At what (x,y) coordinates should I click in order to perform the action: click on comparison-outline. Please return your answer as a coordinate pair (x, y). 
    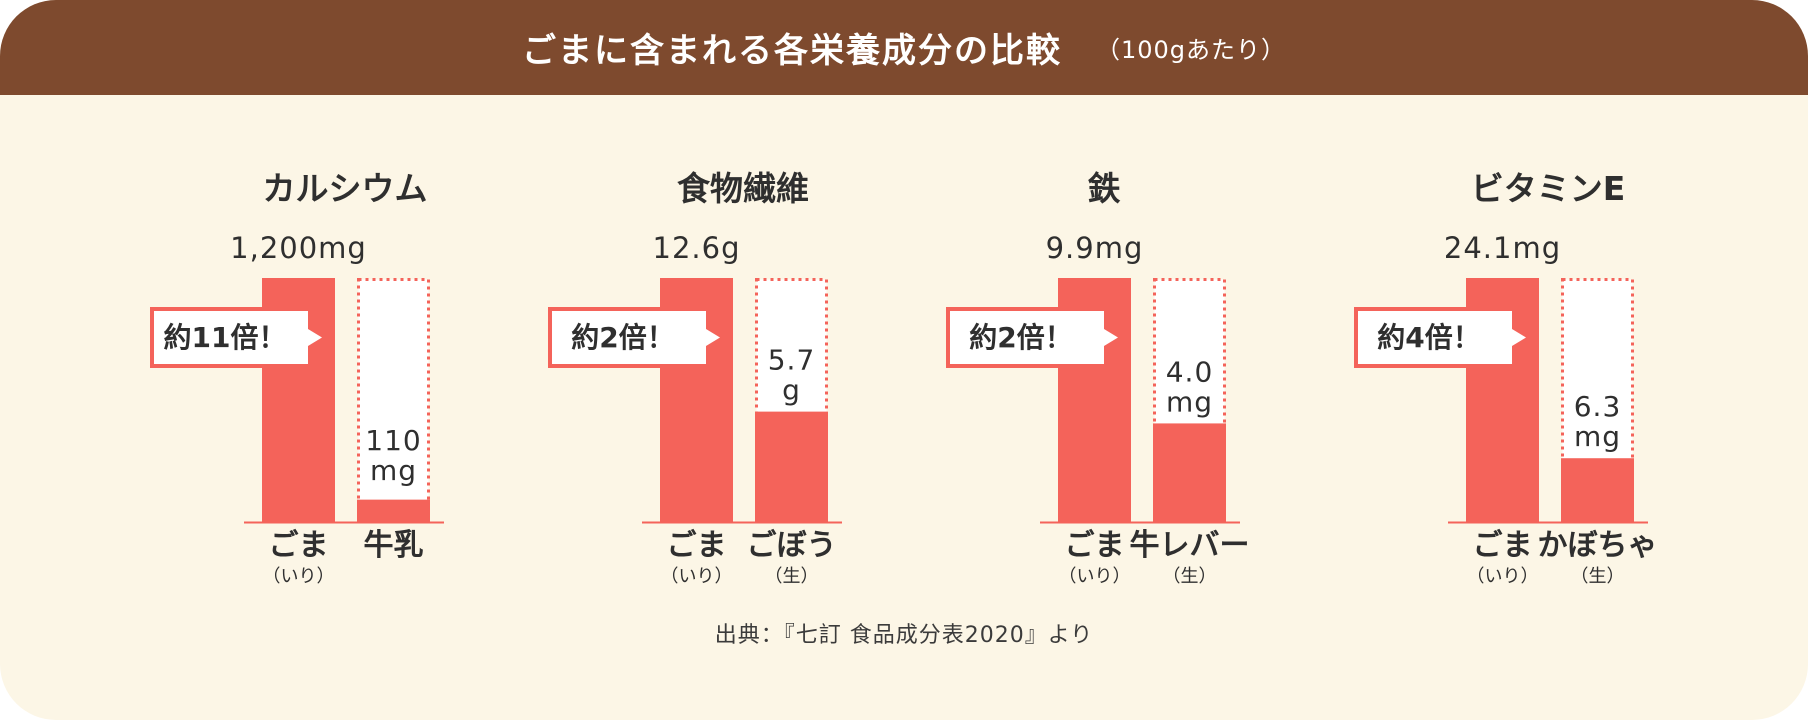
    Looking at the image, I should click on (393, 401).